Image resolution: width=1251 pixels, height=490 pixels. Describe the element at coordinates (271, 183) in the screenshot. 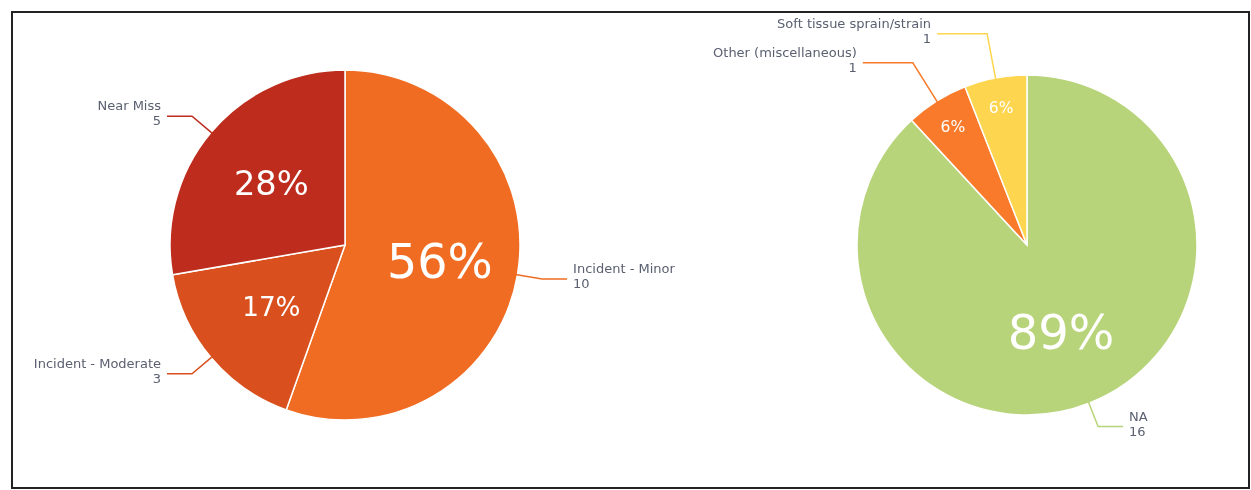

I see `data-label: 28%` at that location.